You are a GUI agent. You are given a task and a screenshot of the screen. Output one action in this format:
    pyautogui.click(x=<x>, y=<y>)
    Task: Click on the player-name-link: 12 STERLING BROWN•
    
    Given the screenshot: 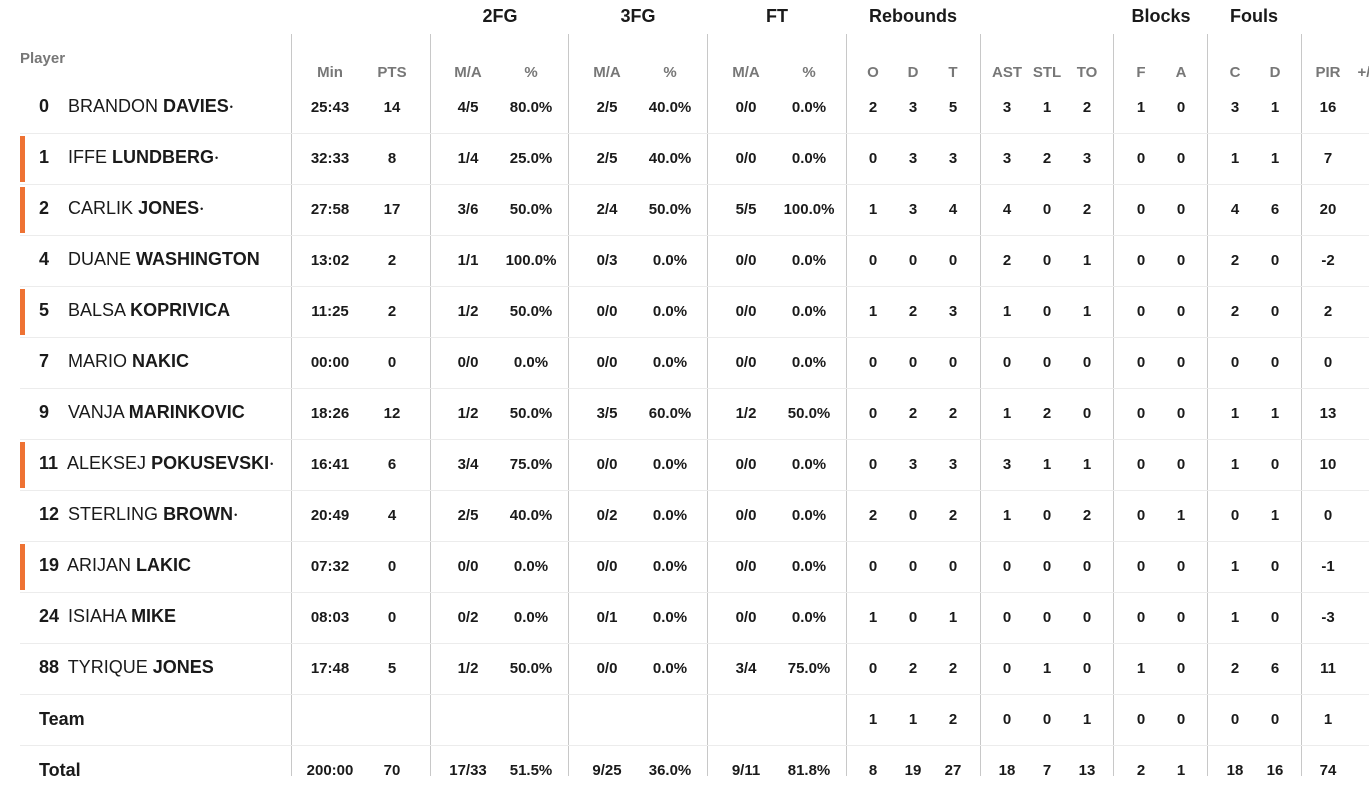 What is the action you would take?
    pyautogui.click(x=138, y=514)
    